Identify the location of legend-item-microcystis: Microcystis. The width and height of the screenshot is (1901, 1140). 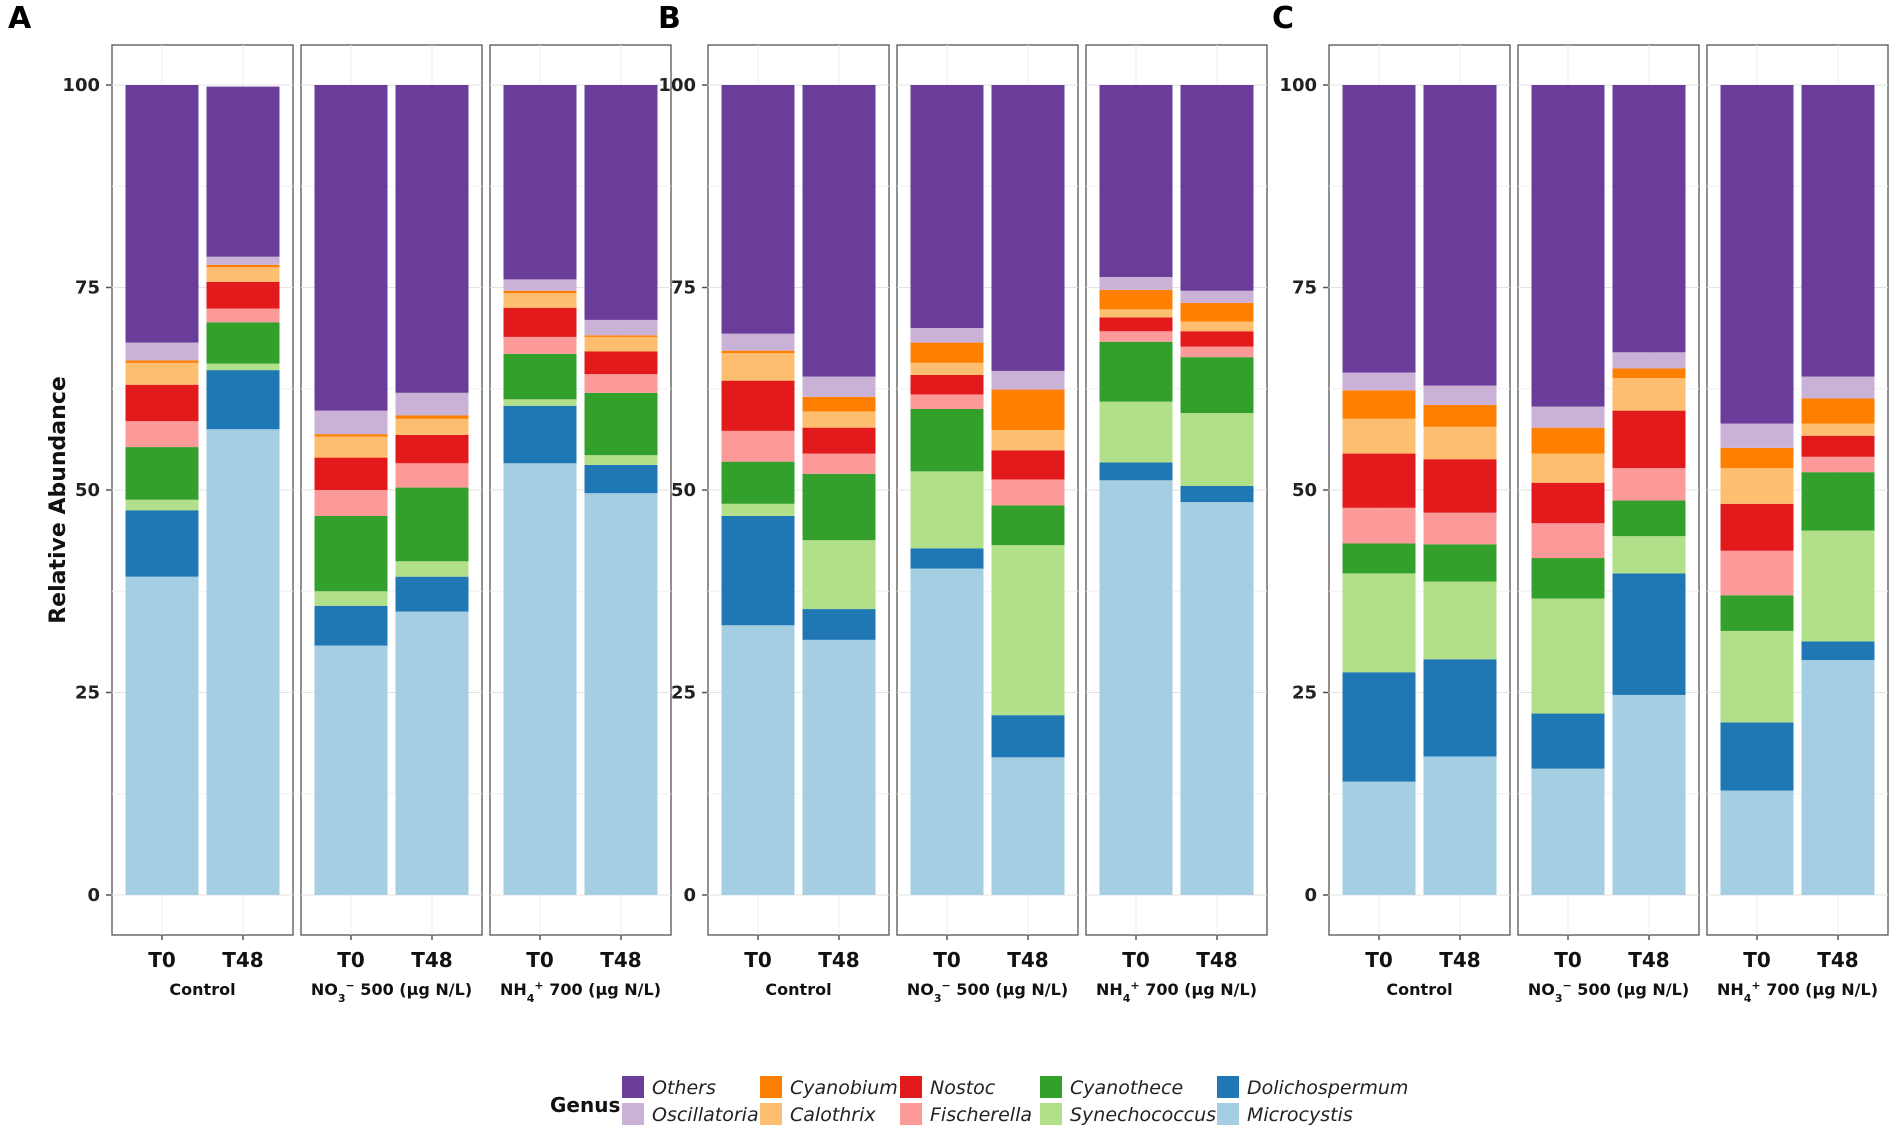
(1285, 1114).